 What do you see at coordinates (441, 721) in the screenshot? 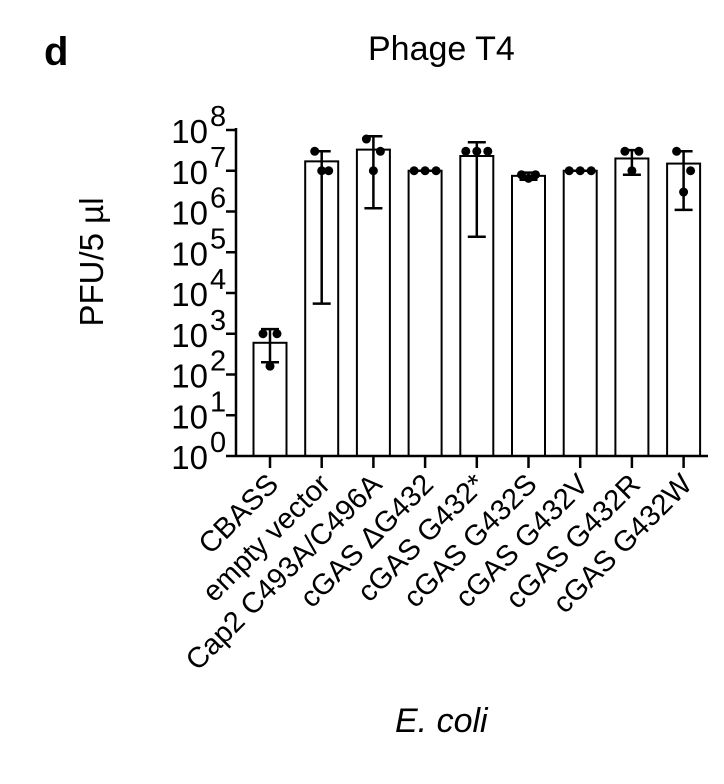
I see `x-axis-label: E. coli` at bounding box center [441, 721].